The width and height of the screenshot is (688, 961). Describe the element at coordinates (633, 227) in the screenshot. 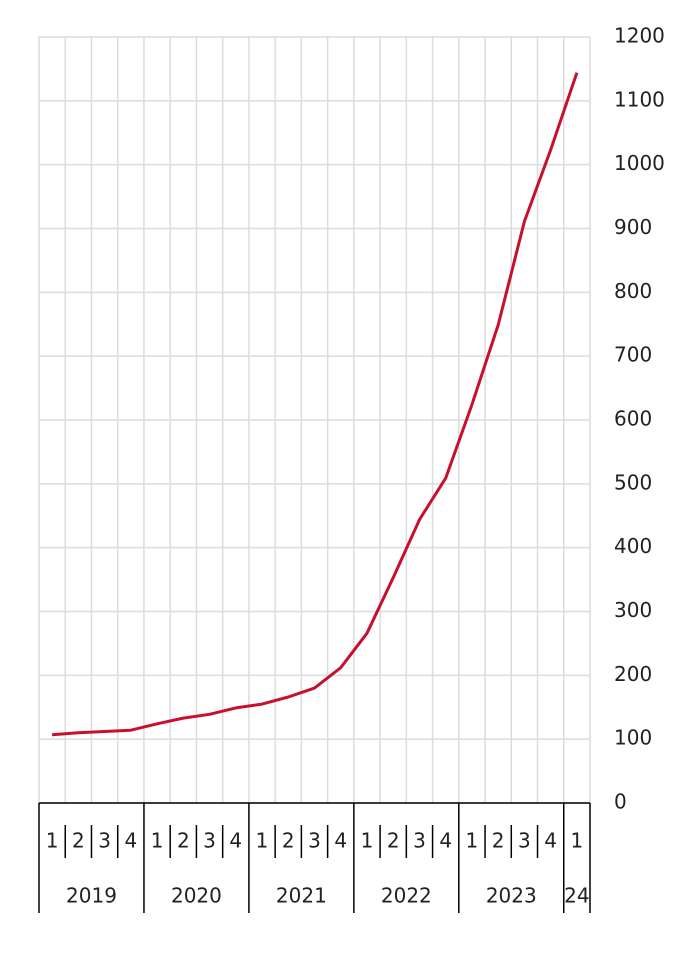

I see `y-tick-label: 900` at that location.